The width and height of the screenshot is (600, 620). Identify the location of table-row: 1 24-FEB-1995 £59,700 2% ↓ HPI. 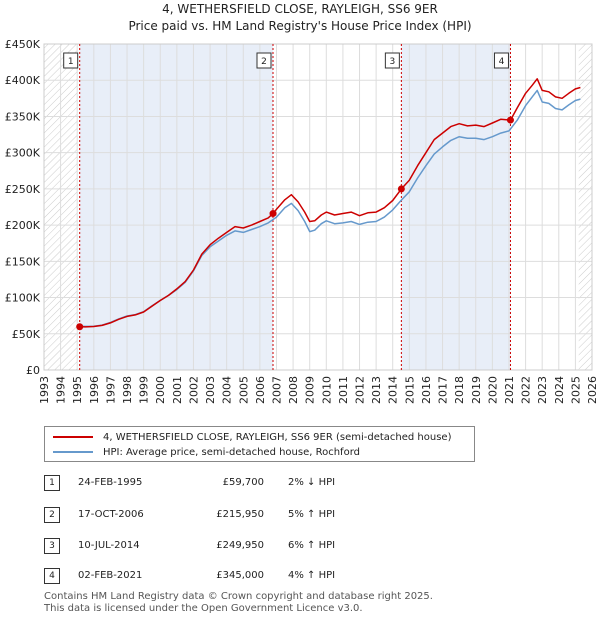
(254, 483).